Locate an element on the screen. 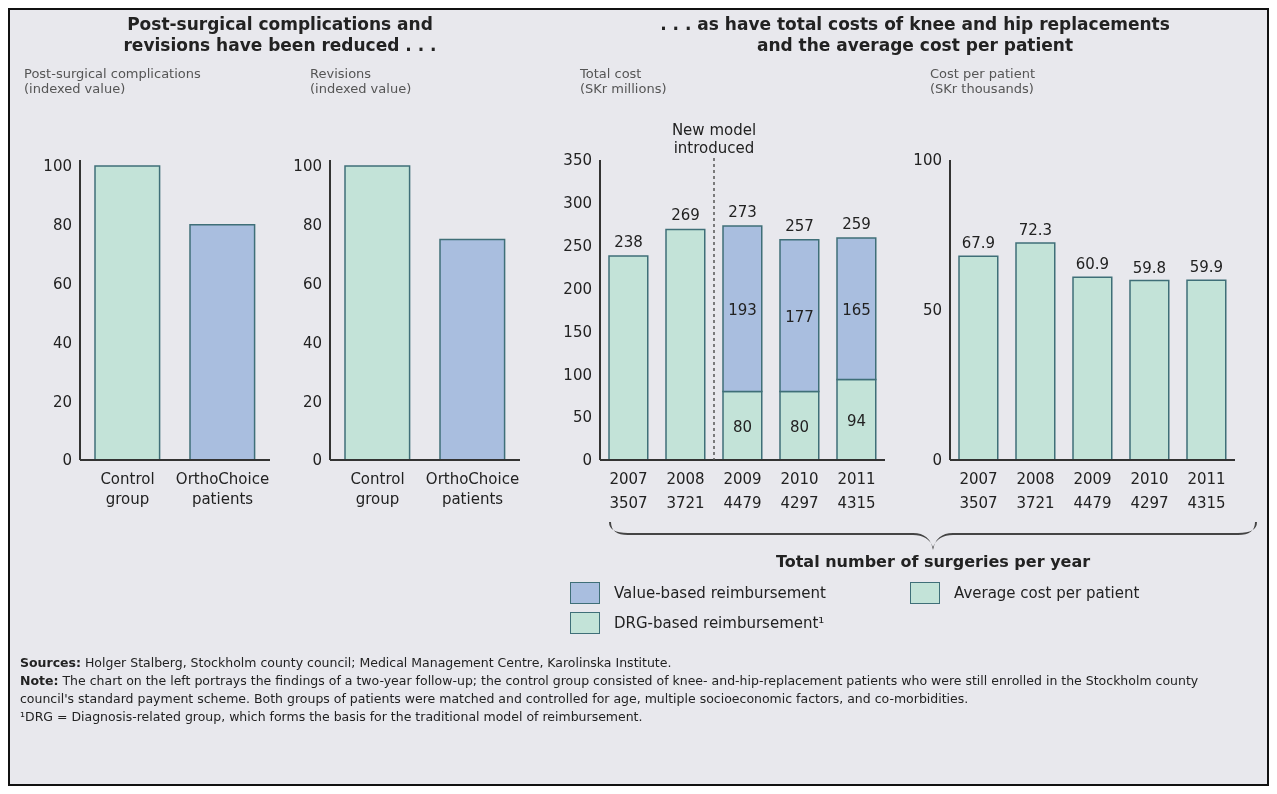  total-label: 257 is located at coordinates (799, 225).